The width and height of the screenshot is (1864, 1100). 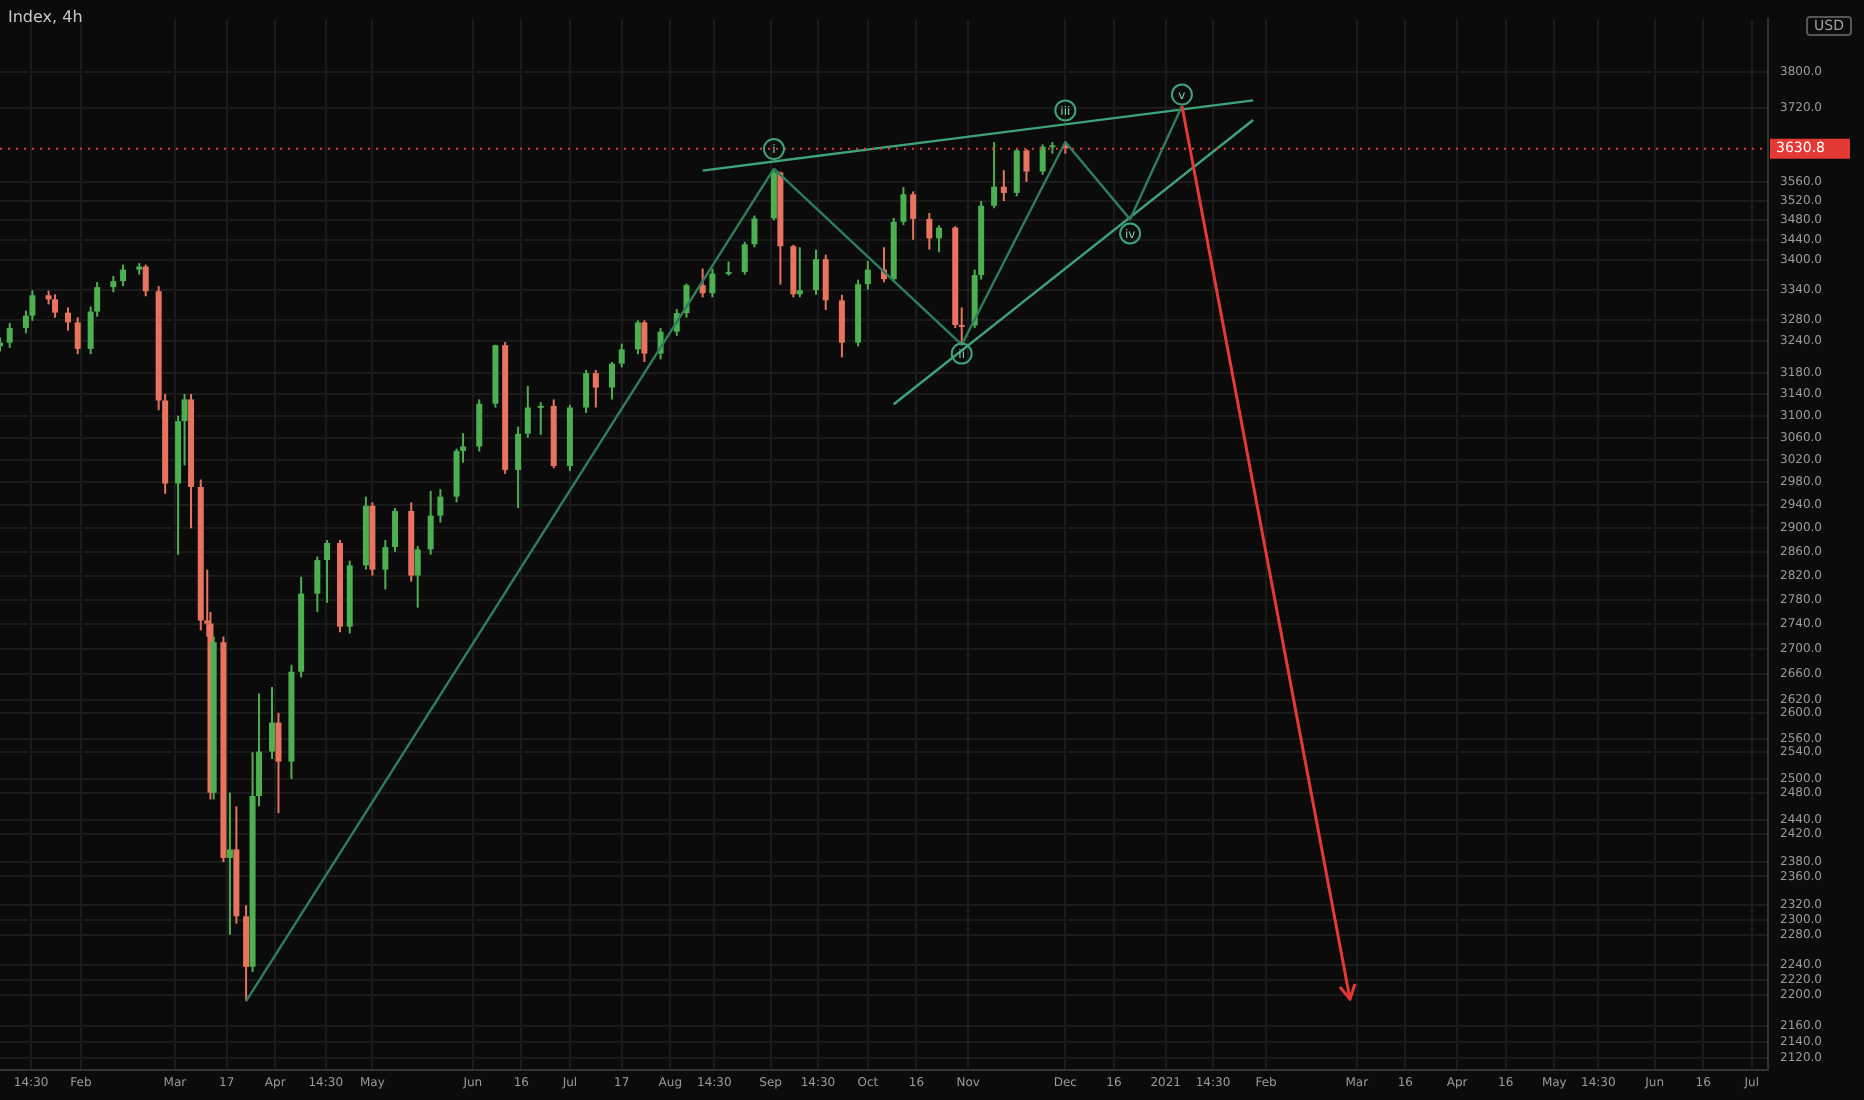 What do you see at coordinates (45, 17) in the screenshot?
I see `chart-title: Index, 4h` at bounding box center [45, 17].